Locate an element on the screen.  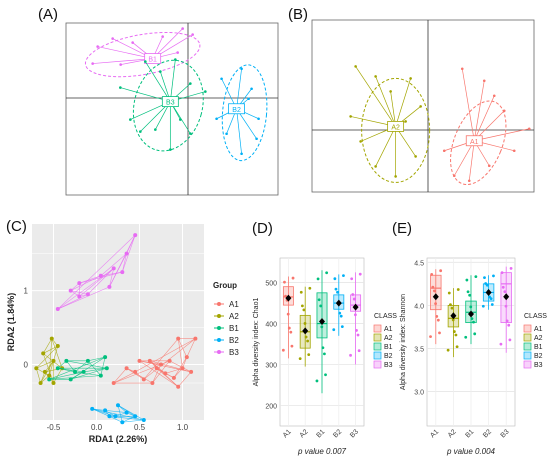
x-tick-label: 0.0 is located at coordinates (97, 427).